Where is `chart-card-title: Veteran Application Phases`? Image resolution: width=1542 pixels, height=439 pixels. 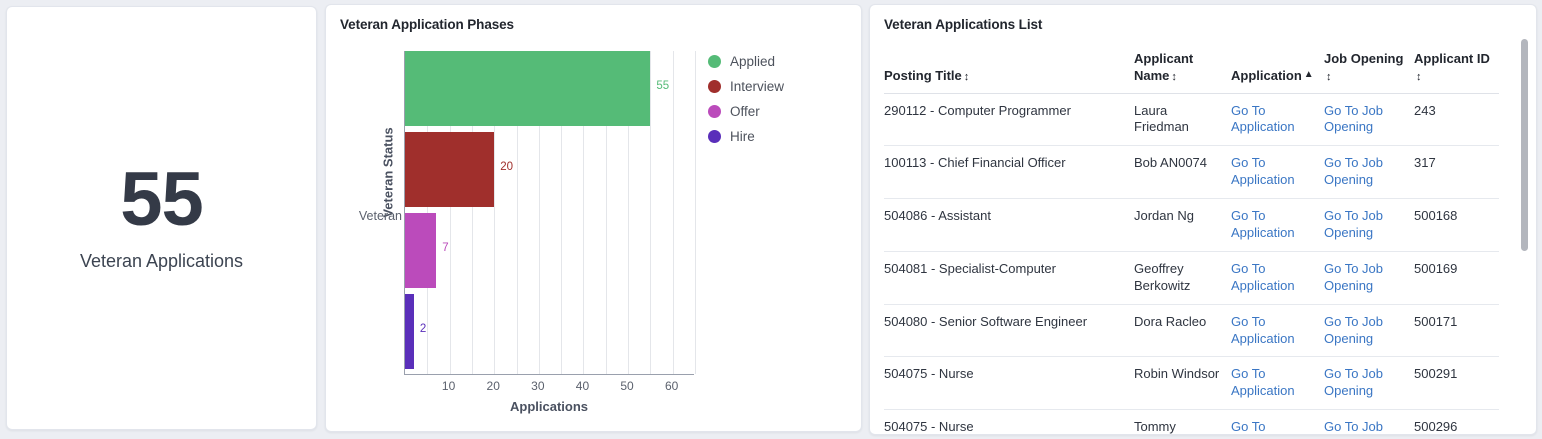
chart-card-title: Veteran Application Phases is located at coordinates (427, 24).